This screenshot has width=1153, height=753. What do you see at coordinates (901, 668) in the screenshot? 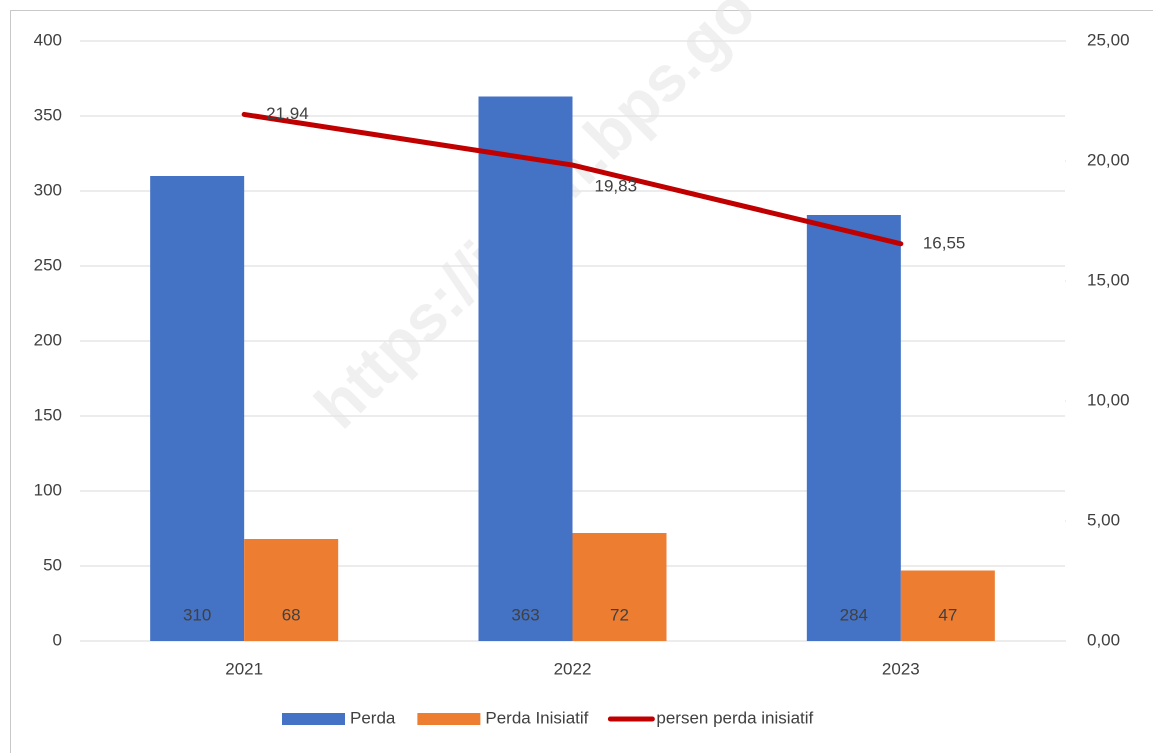
I see `x-tick-label: 2023` at bounding box center [901, 668].